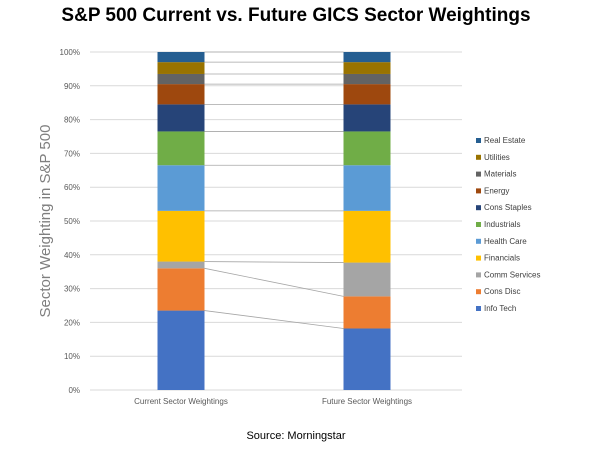 The height and width of the screenshot is (463, 592). I want to click on y-tick-label: 80%, so click(72, 120).